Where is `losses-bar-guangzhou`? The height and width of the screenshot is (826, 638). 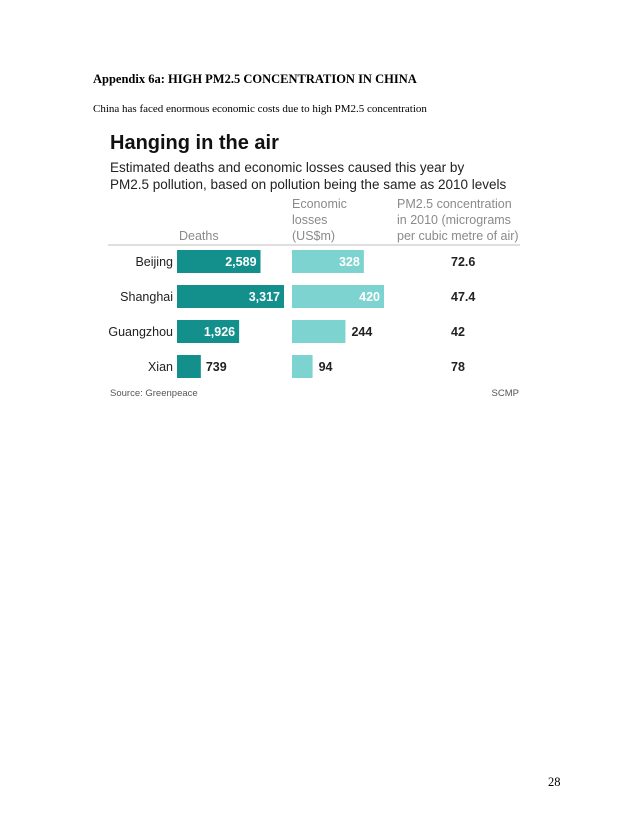 losses-bar-guangzhou is located at coordinates (319, 331).